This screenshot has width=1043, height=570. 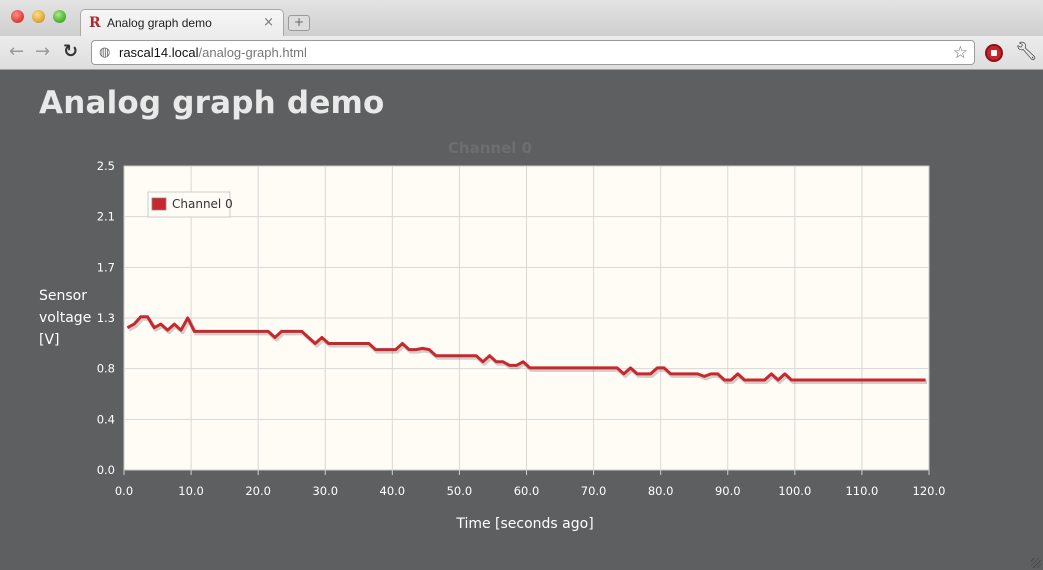 I want to click on y-tick-label: 0.0, so click(x=106, y=470).